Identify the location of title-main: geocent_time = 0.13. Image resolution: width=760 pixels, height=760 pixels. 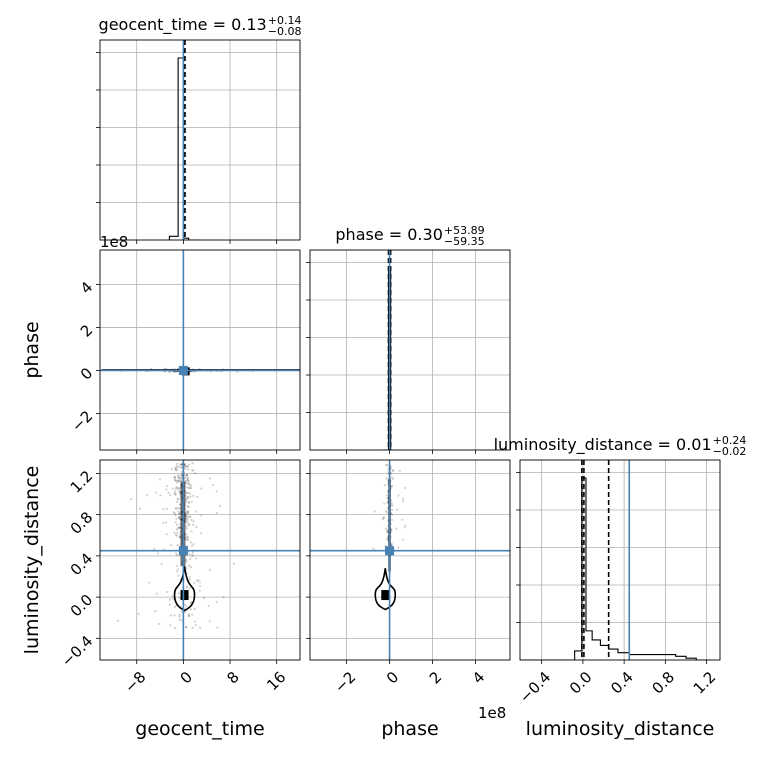
(183, 25).